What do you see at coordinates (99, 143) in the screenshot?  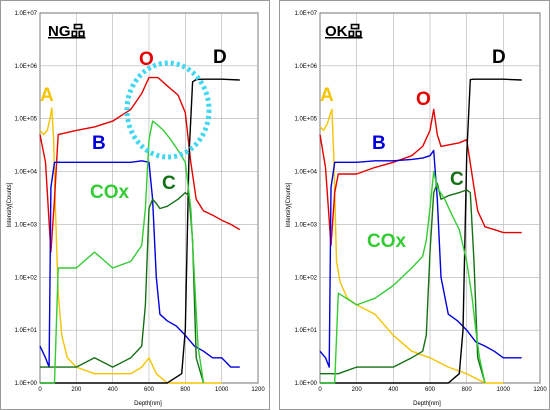 I see `ng-label-b: B` at bounding box center [99, 143].